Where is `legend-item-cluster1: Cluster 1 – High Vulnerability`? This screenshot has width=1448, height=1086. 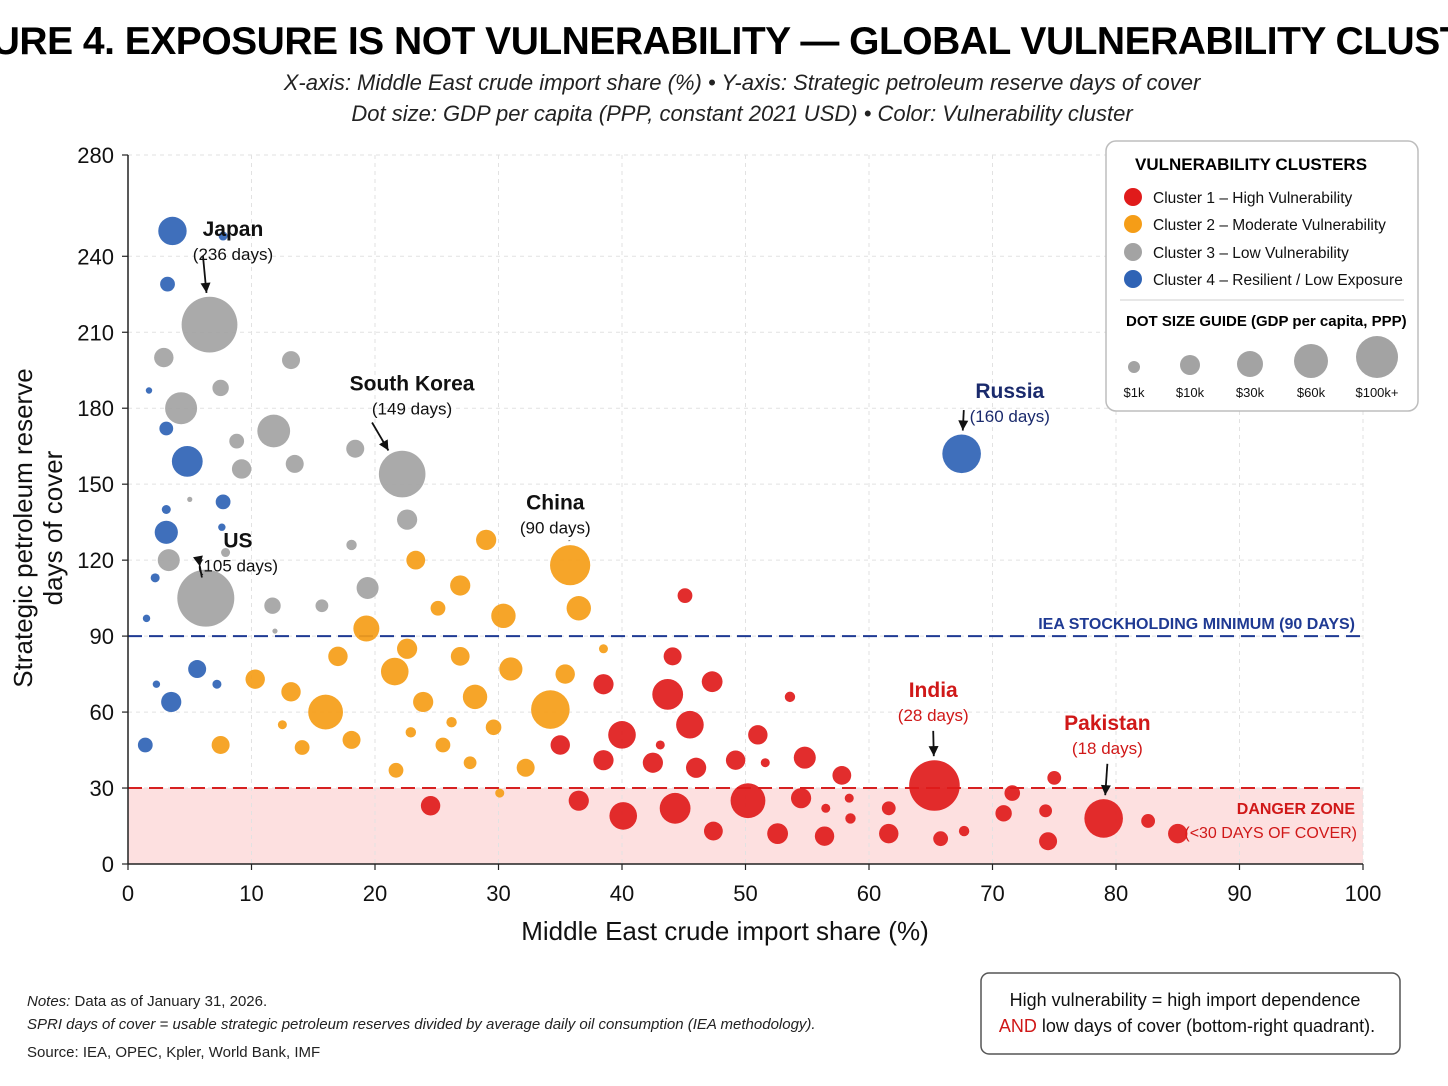
legend-item-cluster1: Cluster 1 – High Vulnerability is located at coordinates (1253, 198).